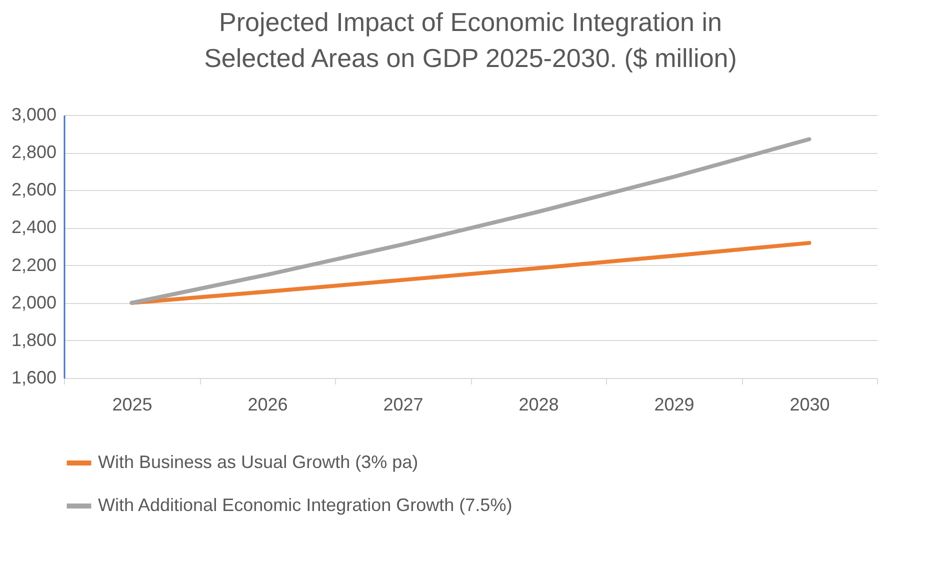  I want to click on y-tick-label: 2,800, so click(33, 152).